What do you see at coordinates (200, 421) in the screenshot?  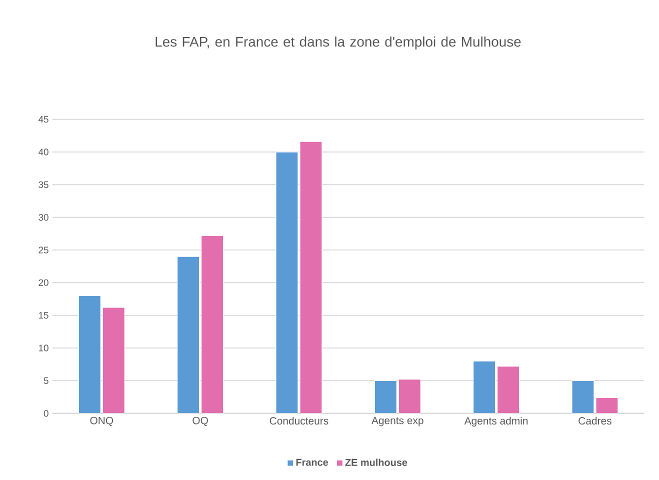 I see `x-tick-label: OQ` at bounding box center [200, 421].